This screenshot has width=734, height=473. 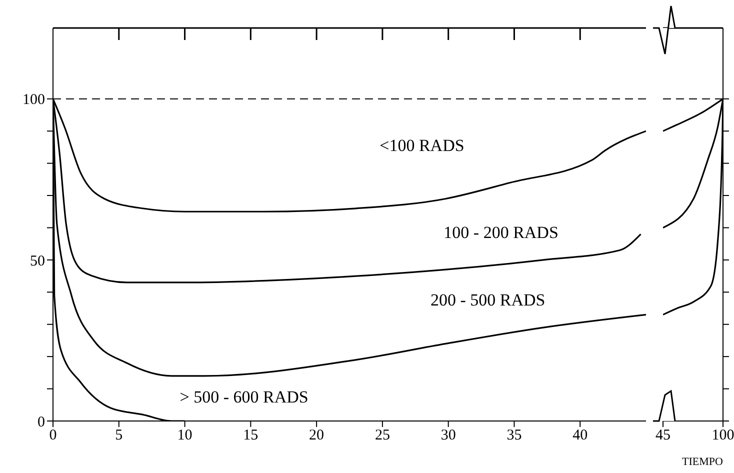 I want to click on series-label: 200 - 500 RADS, so click(x=488, y=300).